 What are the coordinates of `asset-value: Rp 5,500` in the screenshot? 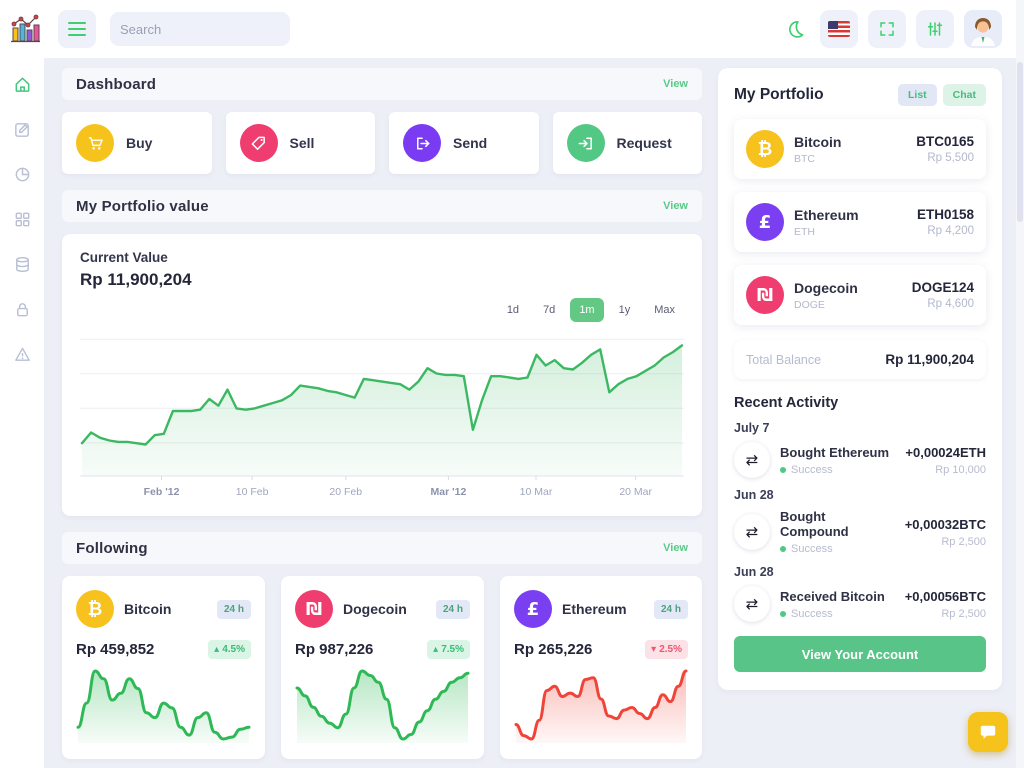 It's located at (950, 158).